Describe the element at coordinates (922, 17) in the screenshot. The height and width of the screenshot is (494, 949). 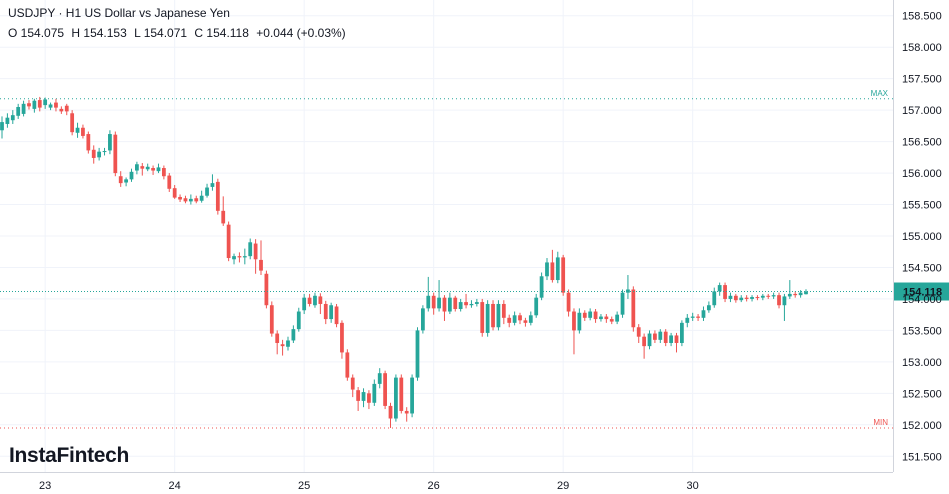
I see `price-tick-label: 158.500` at that location.